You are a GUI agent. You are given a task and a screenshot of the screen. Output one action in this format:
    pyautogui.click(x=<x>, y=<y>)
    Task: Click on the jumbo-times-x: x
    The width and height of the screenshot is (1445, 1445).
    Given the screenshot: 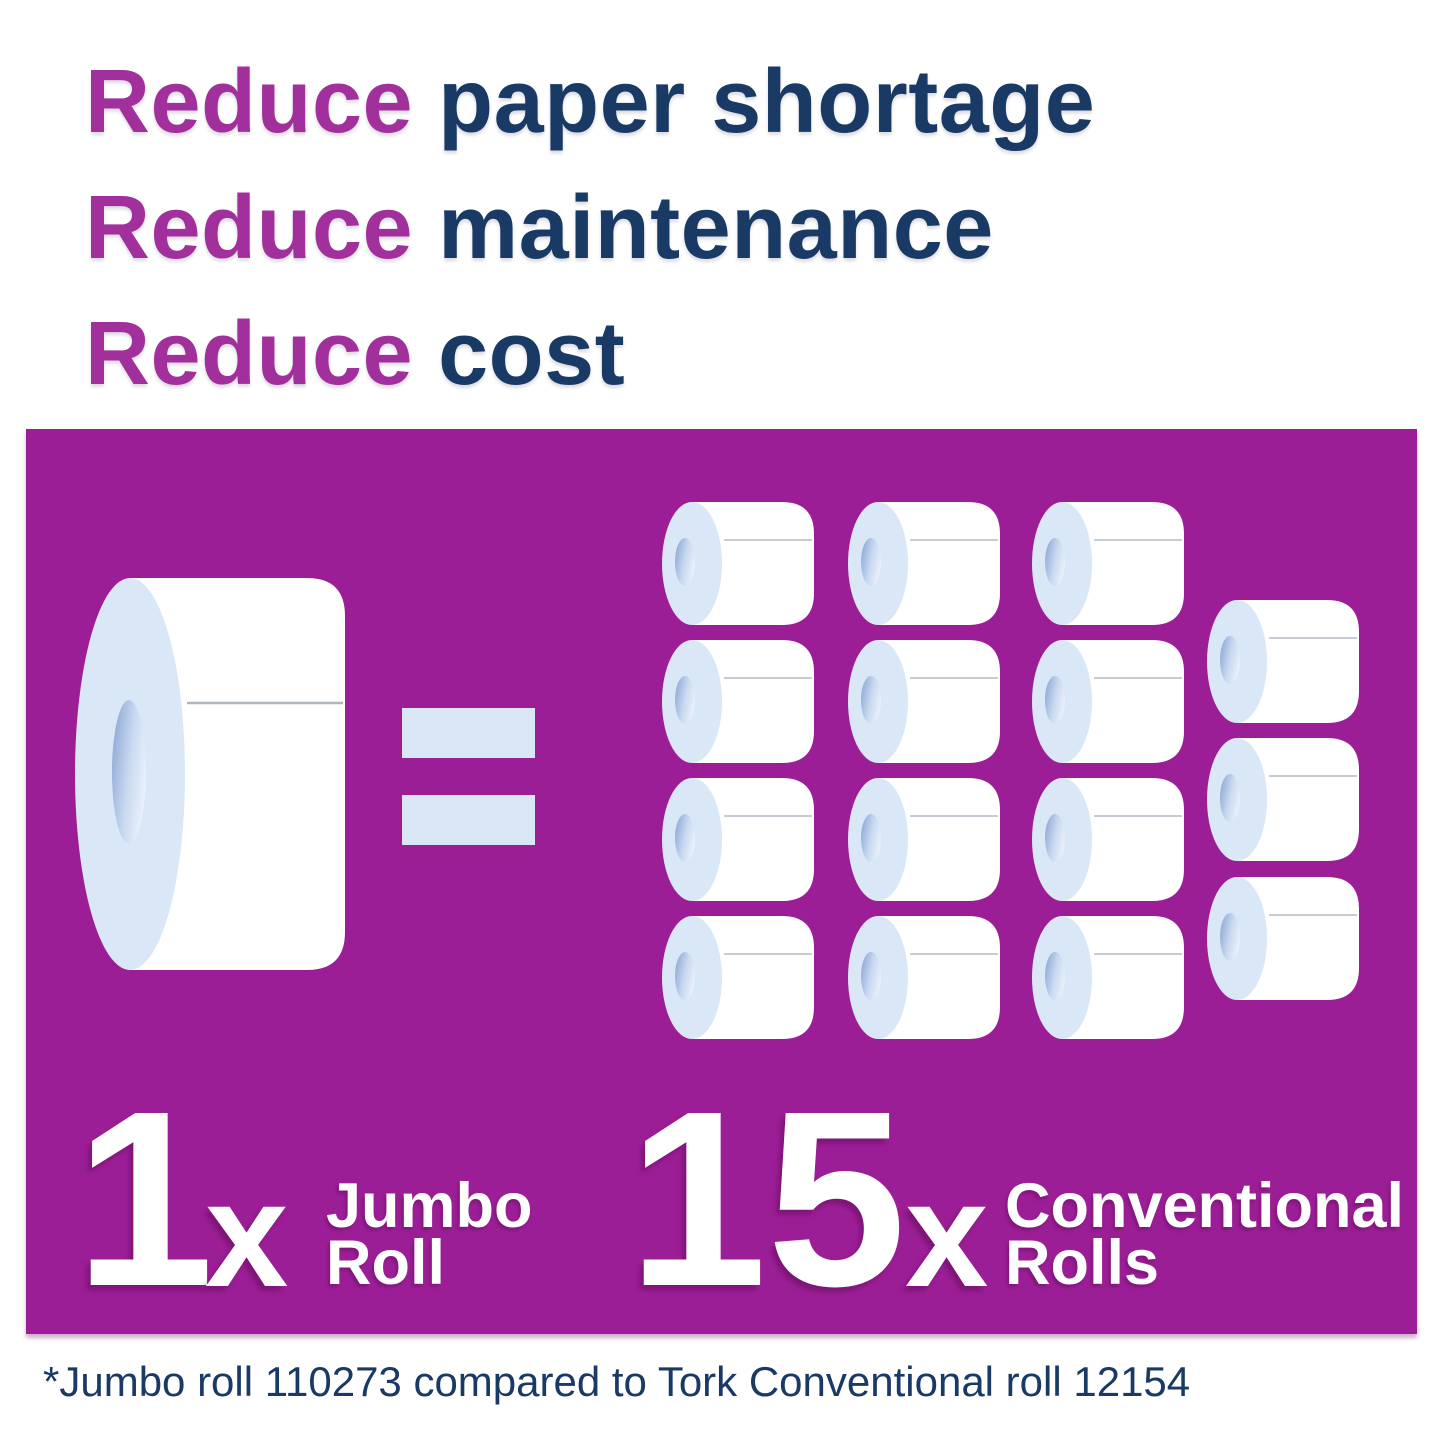 What is the action you would take?
    pyautogui.click(x=247, y=1234)
    